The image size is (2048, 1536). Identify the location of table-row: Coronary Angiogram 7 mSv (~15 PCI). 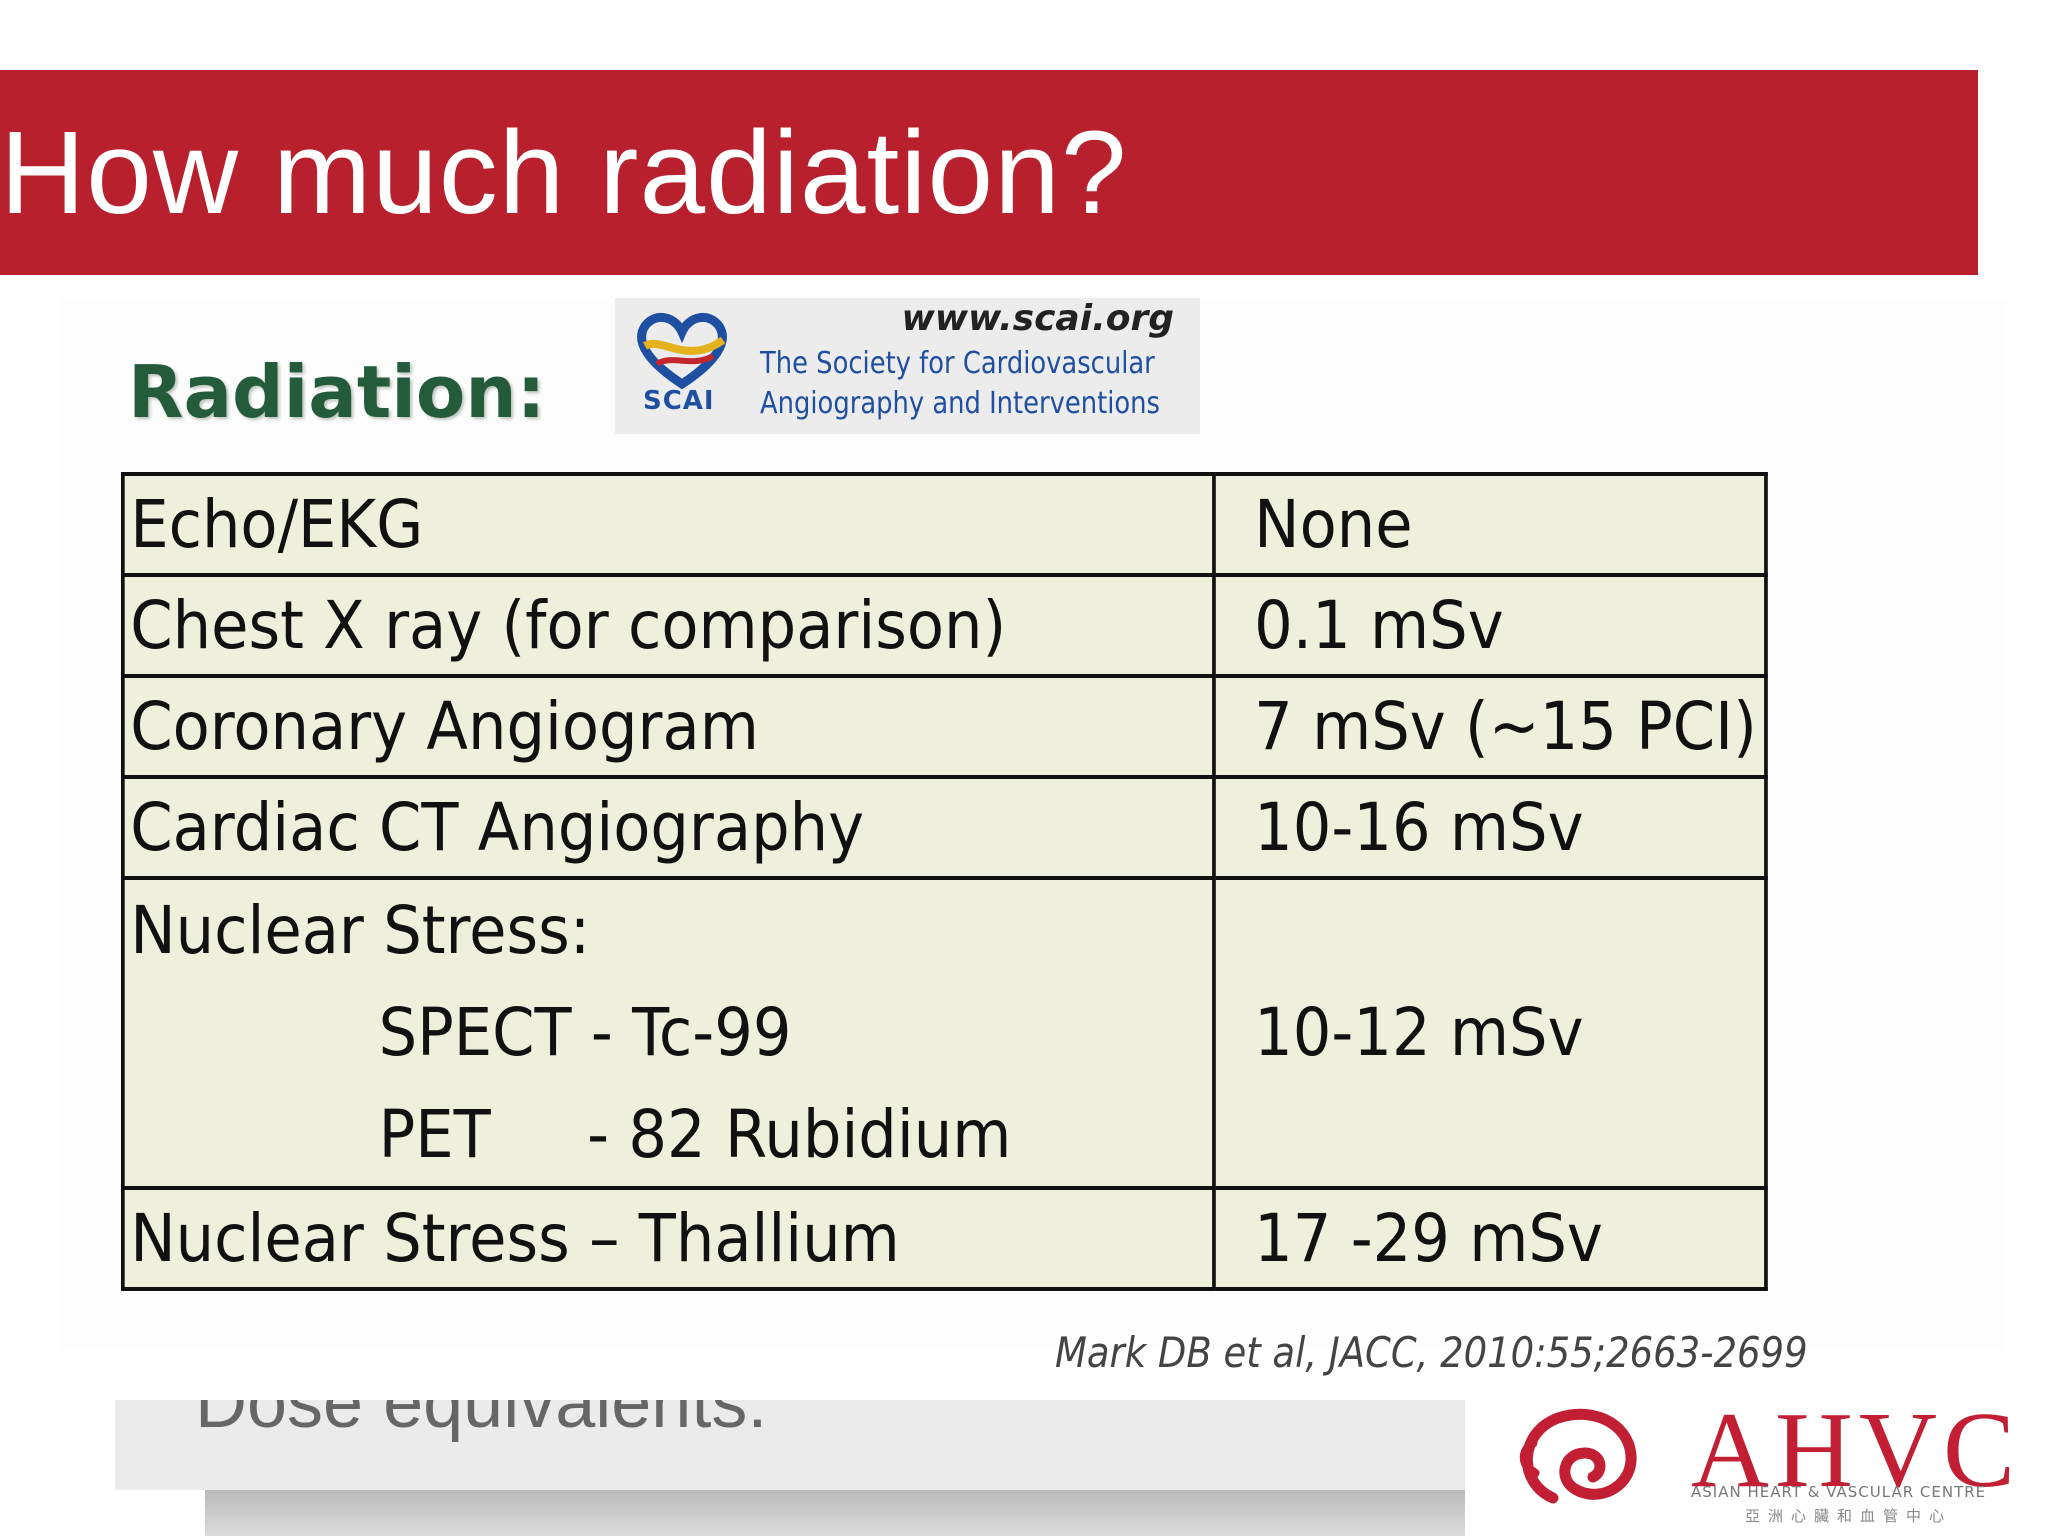
(944, 726).